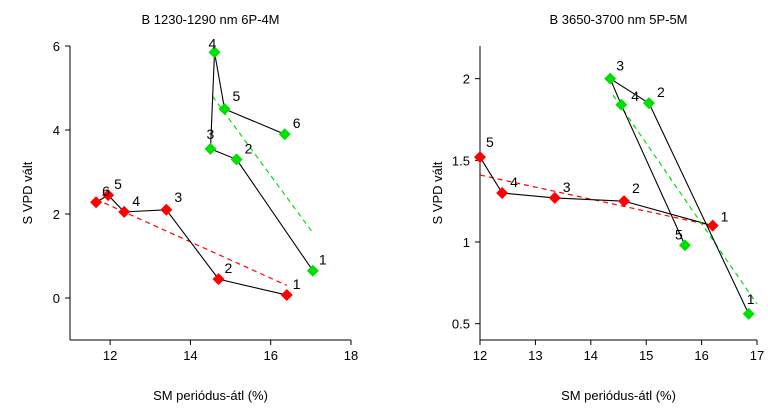  What do you see at coordinates (56, 130) in the screenshot?
I see `y-tick-label: 4` at bounding box center [56, 130].